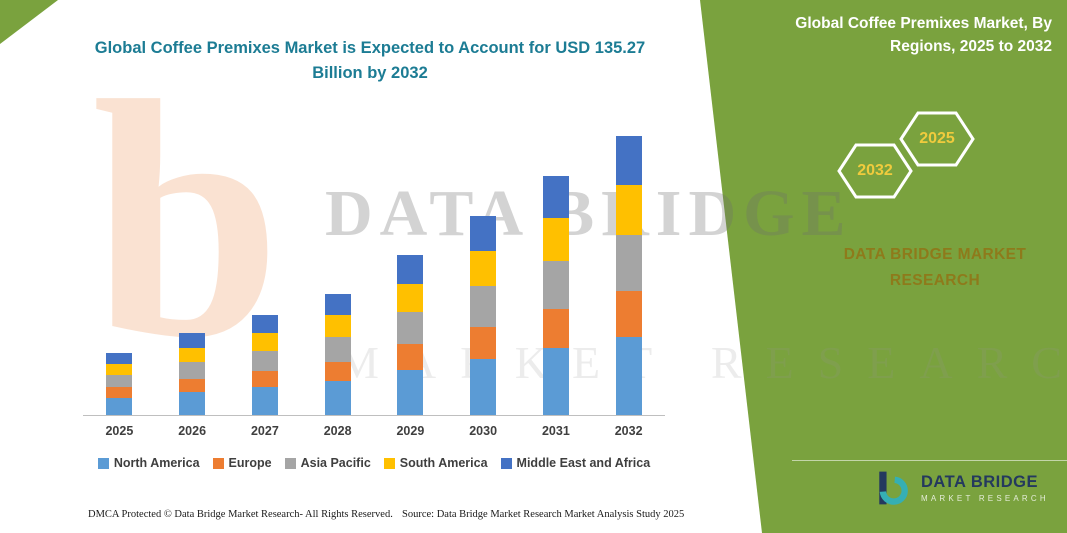 The height and width of the screenshot is (533, 1067). What do you see at coordinates (374, 427) in the screenshot?
I see `x-axis-labels: 2025 2026 2027 2028 2029 2030 2031 2032` at bounding box center [374, 427].